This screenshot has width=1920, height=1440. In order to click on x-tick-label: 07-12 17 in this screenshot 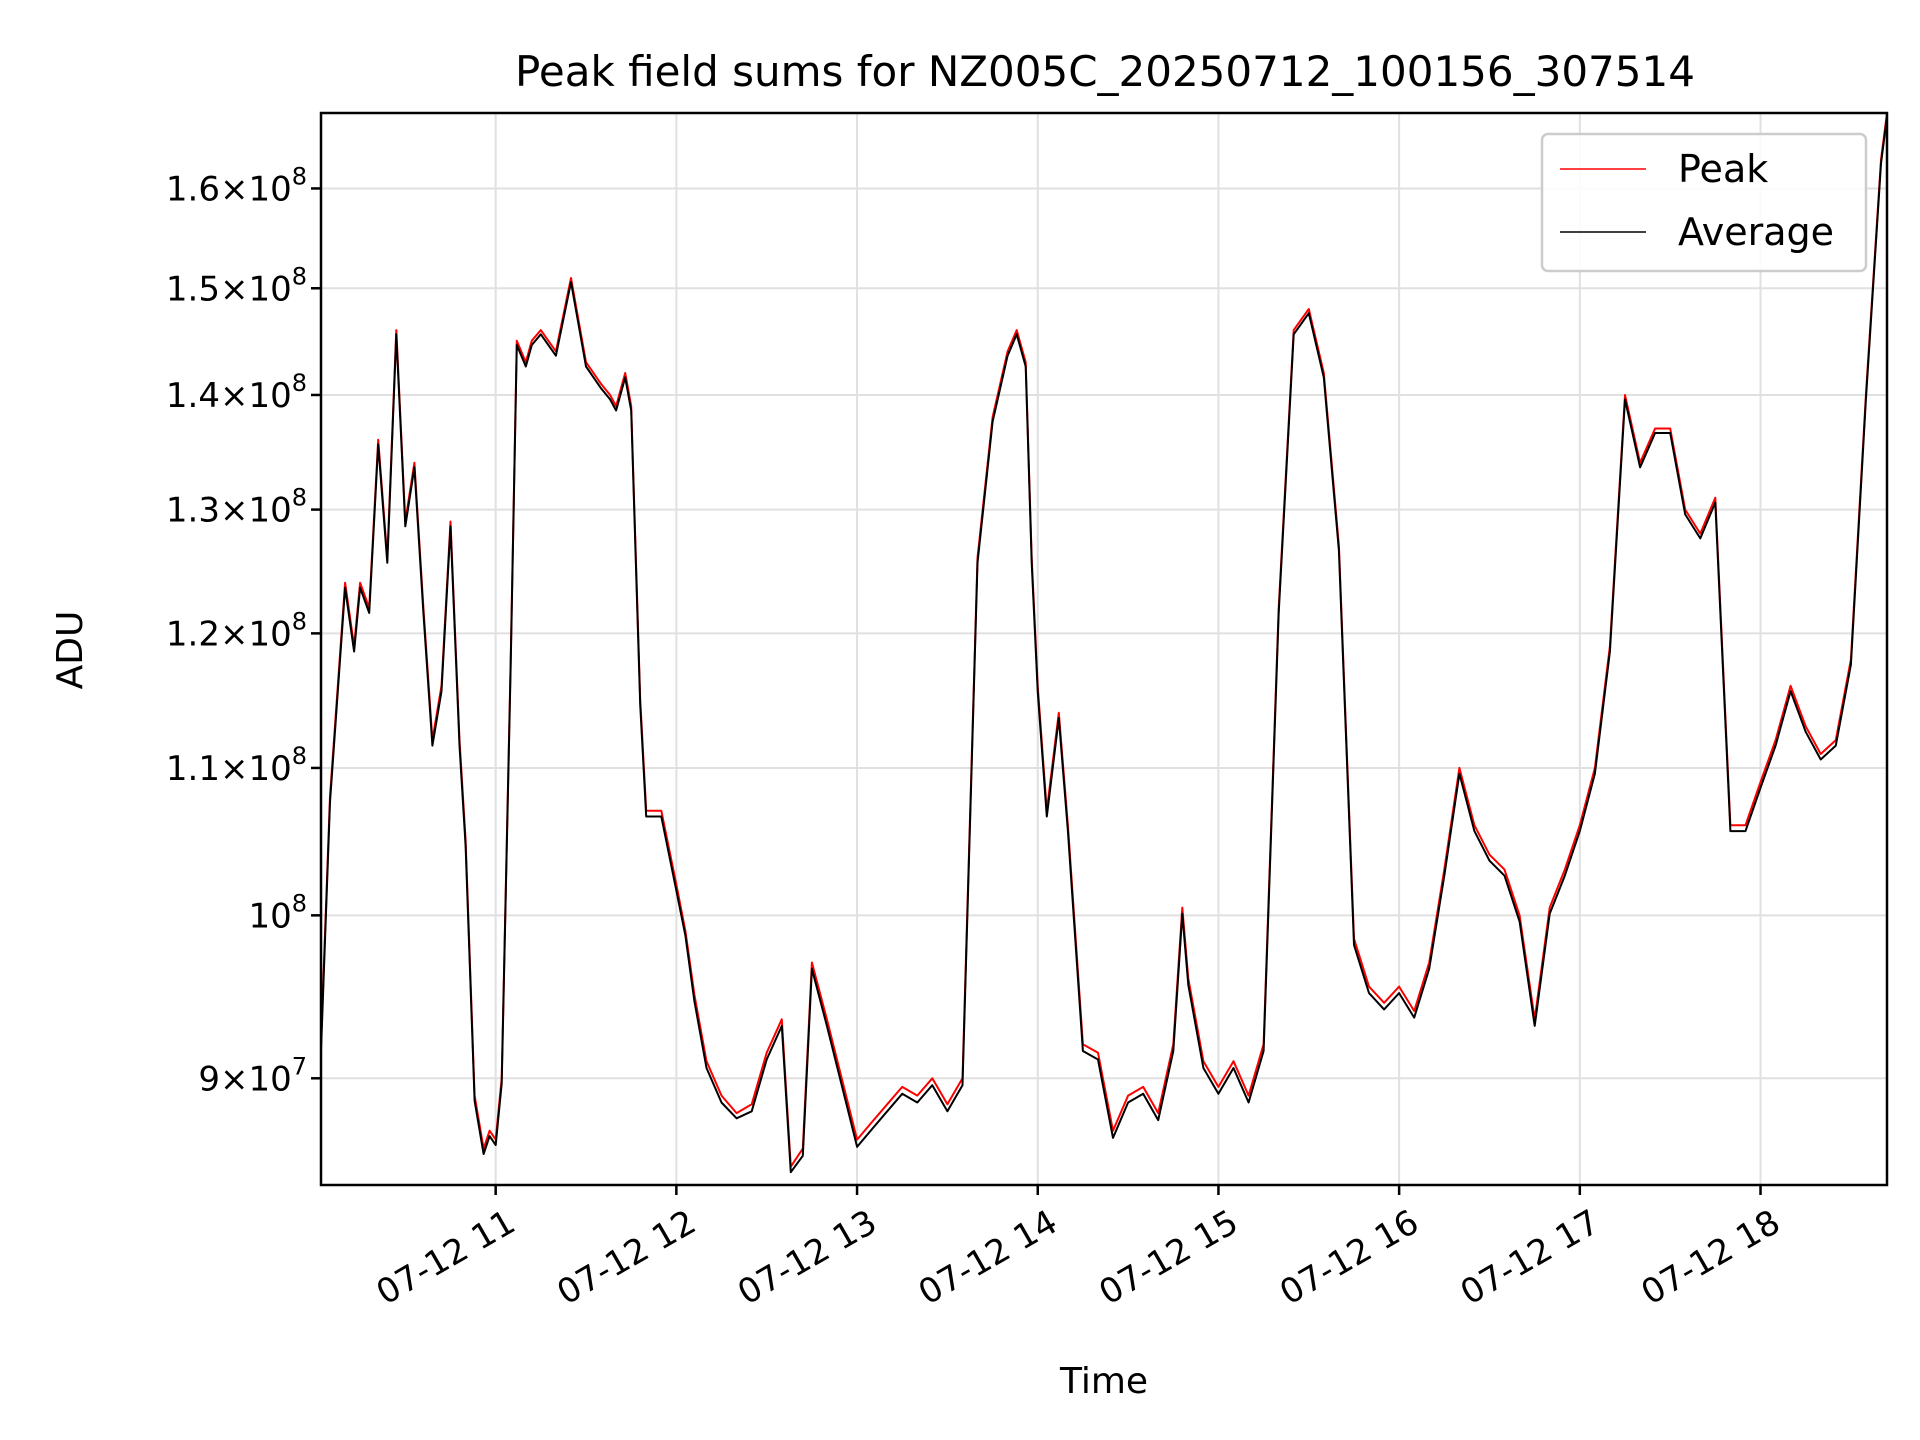, I will do `click(1530, 1257)`.